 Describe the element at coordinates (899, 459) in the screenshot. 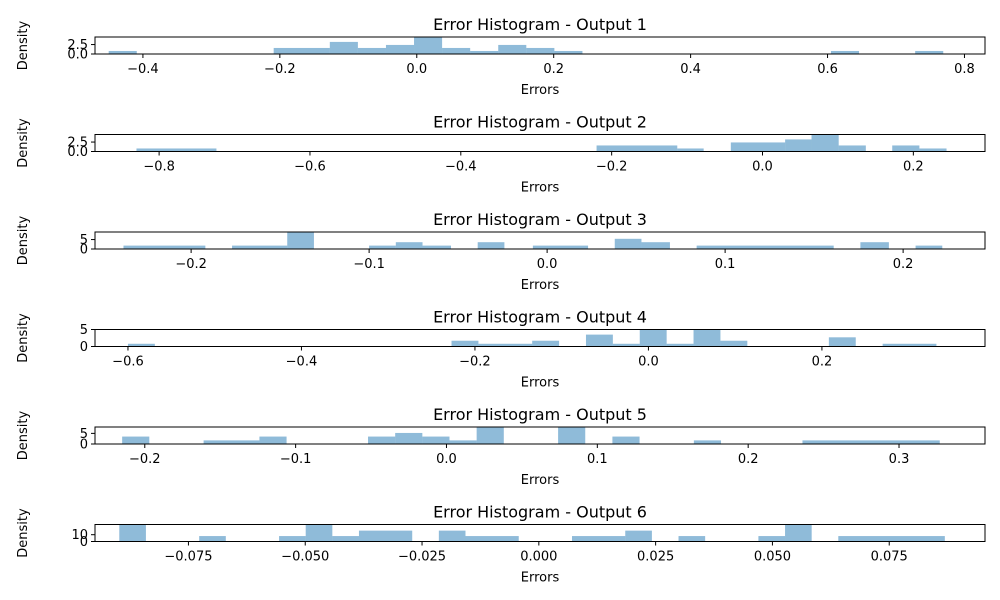

I see `x-tick-label: 0.3` at that location.